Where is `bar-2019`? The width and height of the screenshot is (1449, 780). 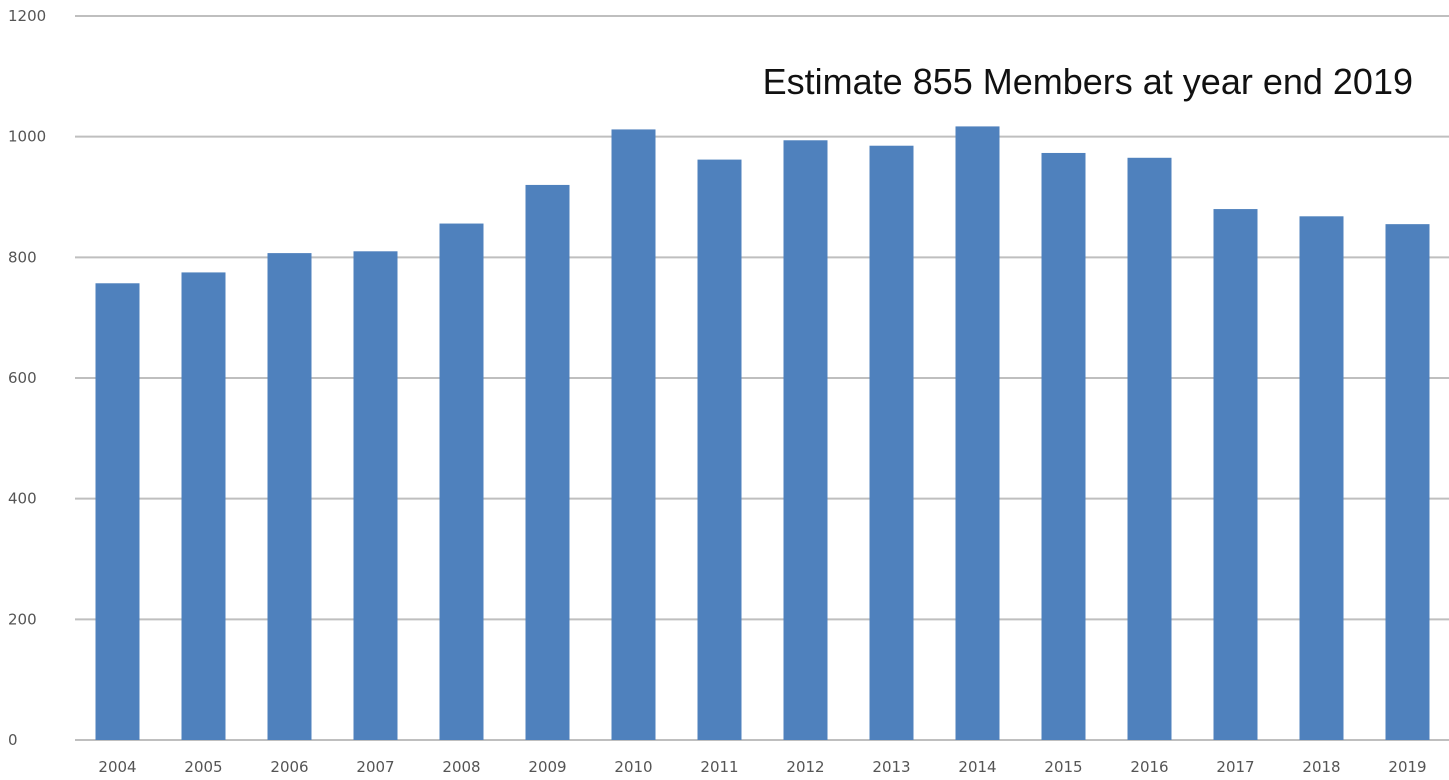 bar-2019 is located at coordinates (1407, 482).